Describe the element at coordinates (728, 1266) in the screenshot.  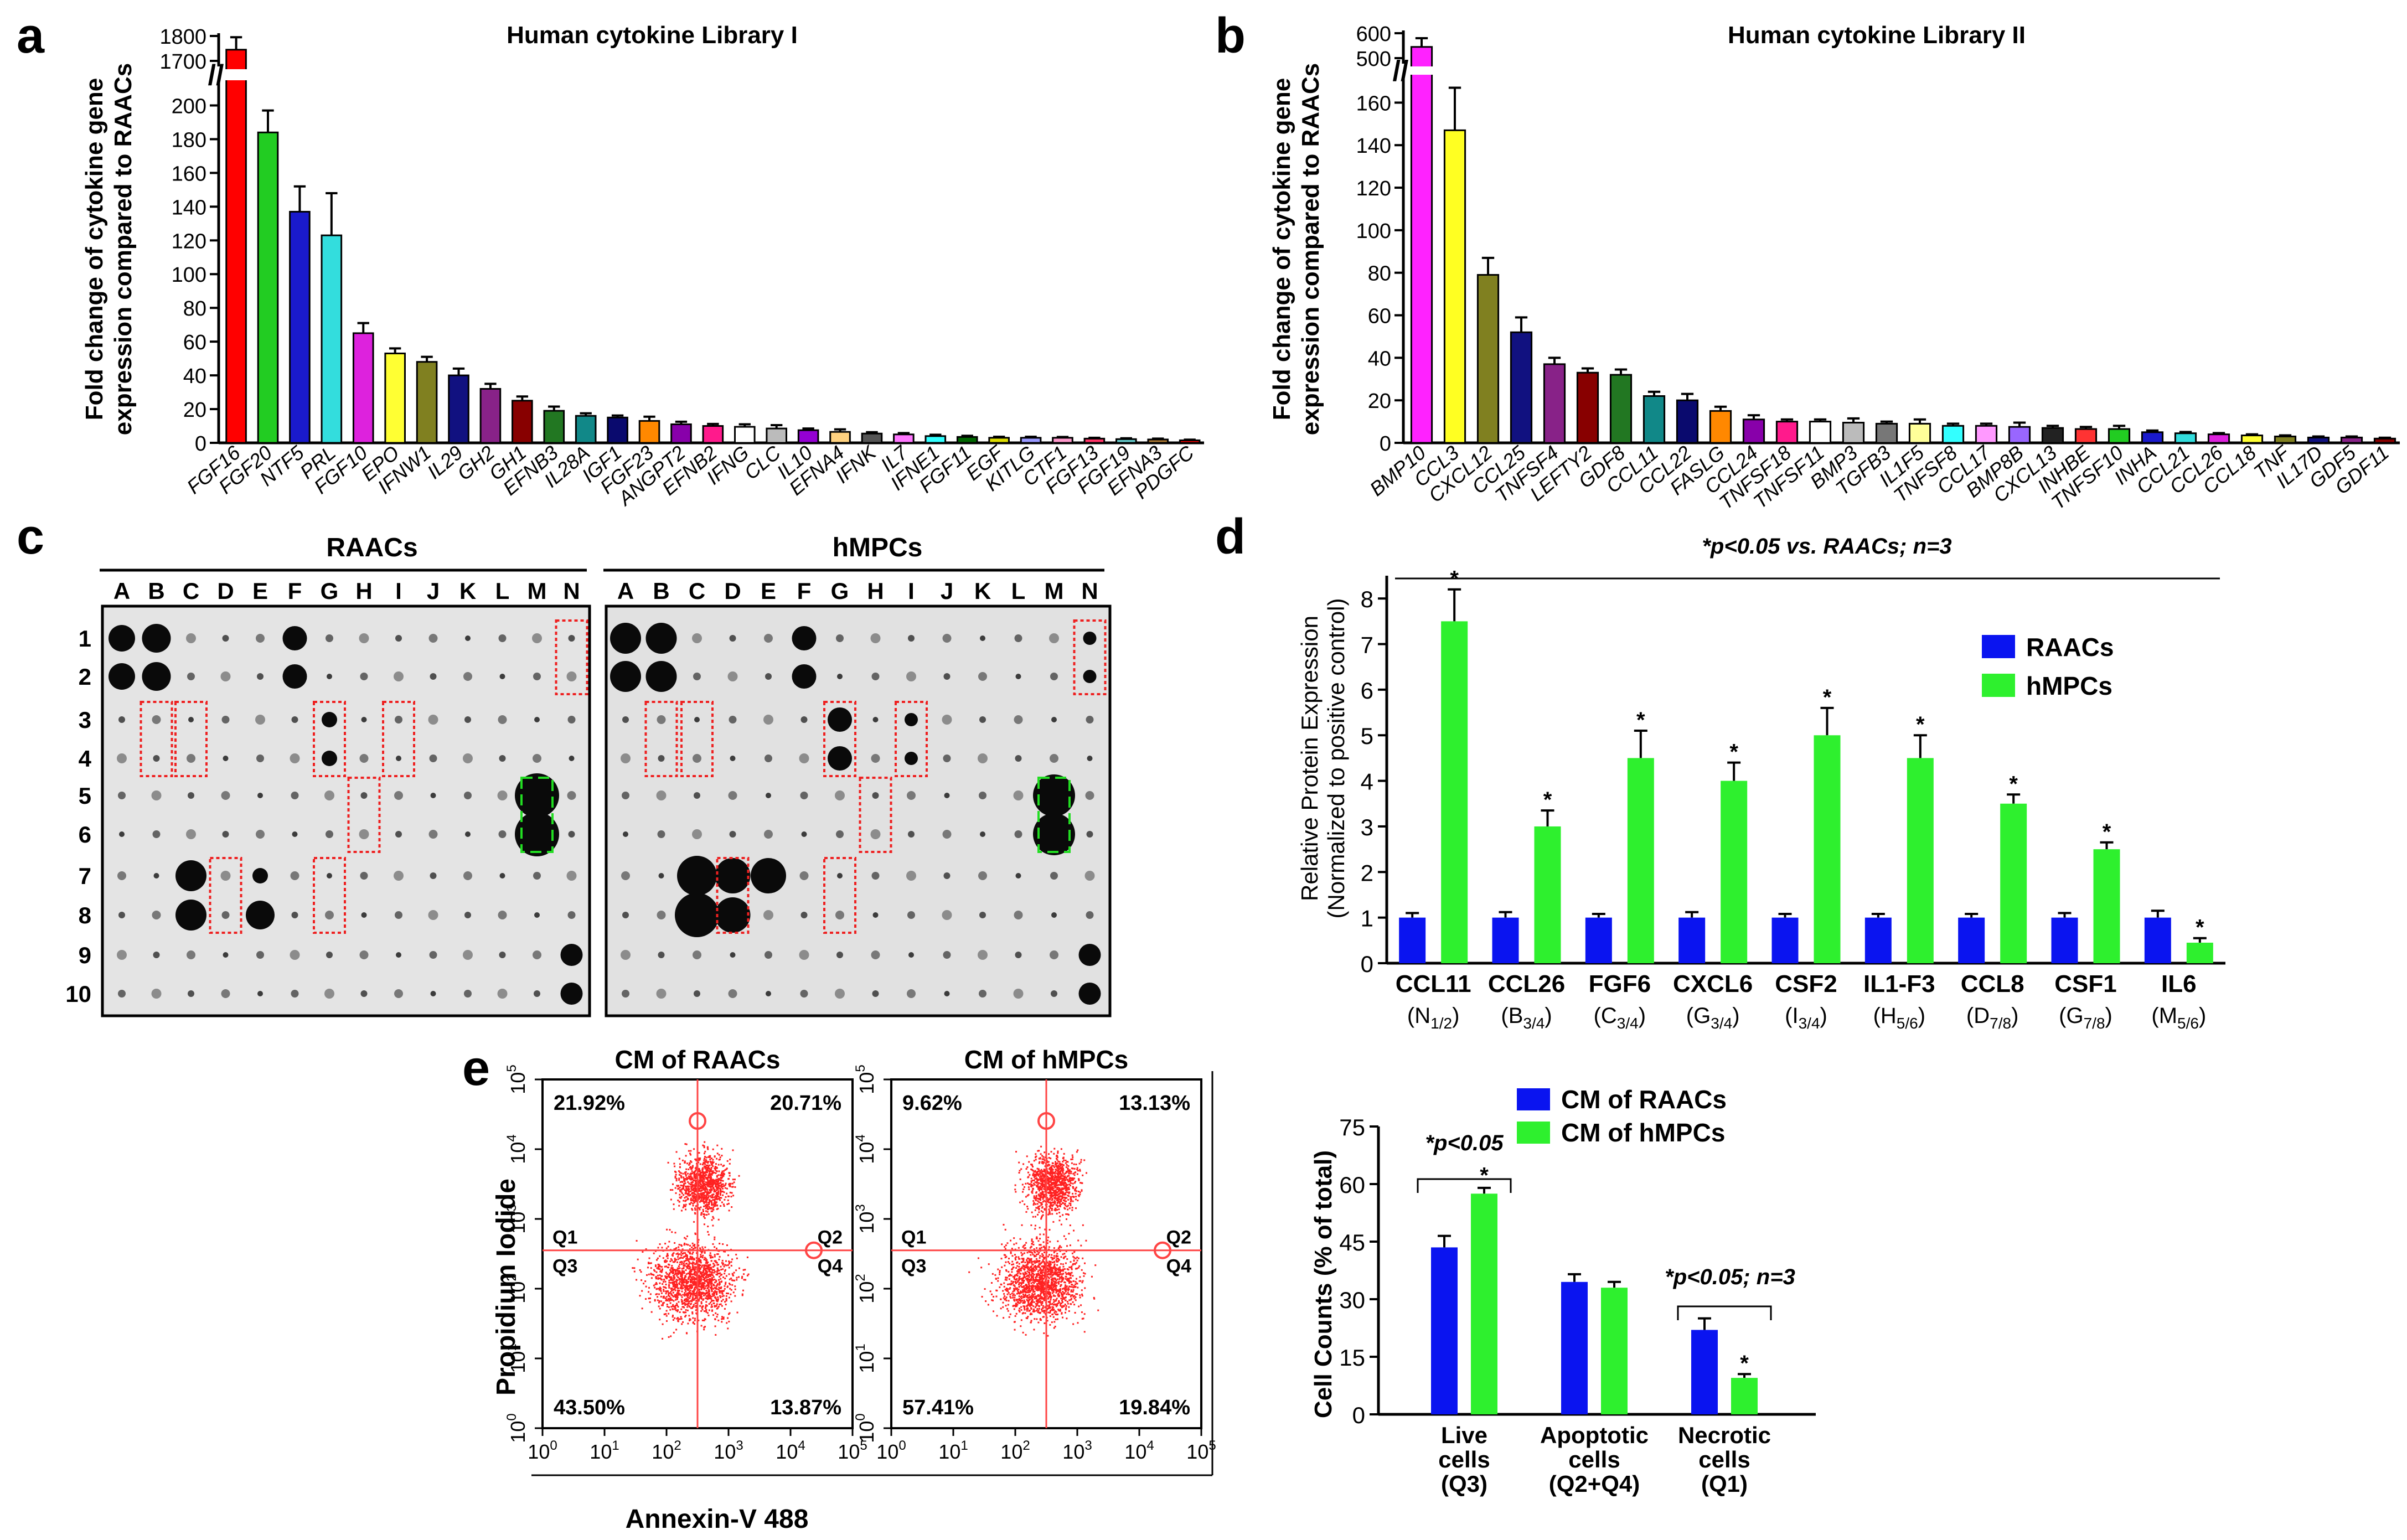
I see `flow-point-raacs-2055` at that location.